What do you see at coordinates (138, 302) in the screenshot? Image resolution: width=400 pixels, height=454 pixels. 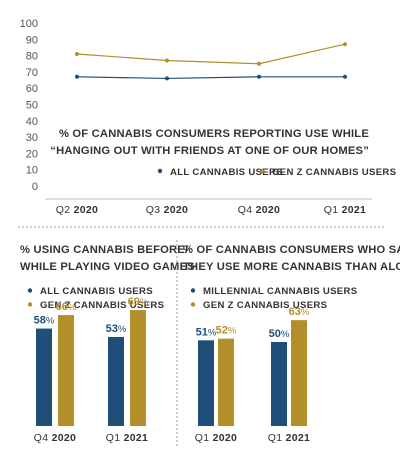 I see `data-label: 69%` at bounding box center [138, 302].